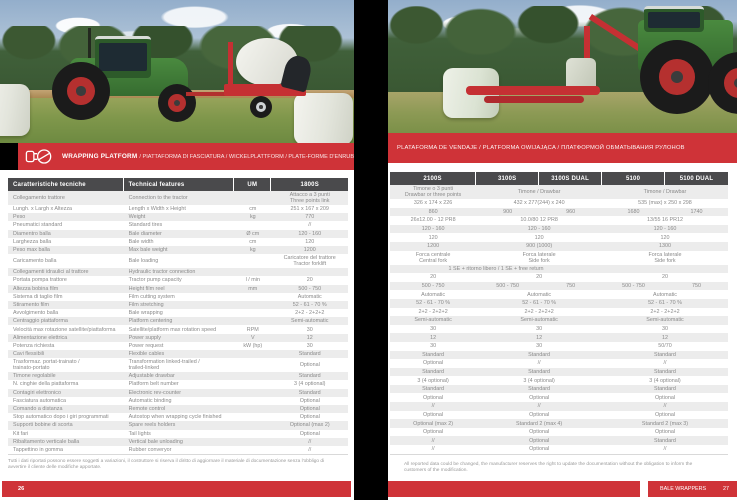  Describe the element at coordinates (176, 489) in the screenshot. I see `left-page-bar: 26` at that location.